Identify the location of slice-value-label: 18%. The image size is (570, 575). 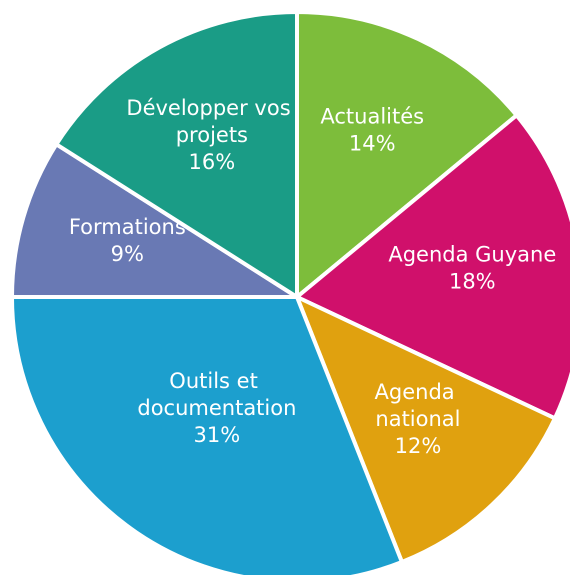
(472, 281).